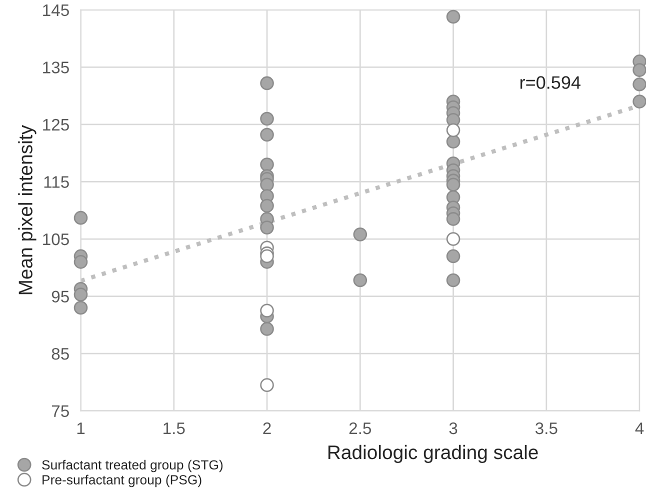 The height and width of the screenshot is (495, 646). What do you see at coordinates (81, 428) in the screenshot?
I see `x-tick-label: 1` at bounding box center [81, 428].